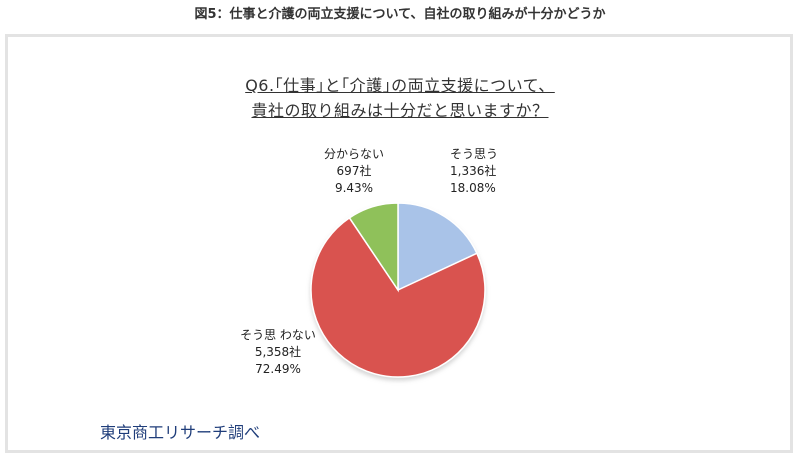  I want to click on label-unknown-percent: 9.43%, so click(354, 188).